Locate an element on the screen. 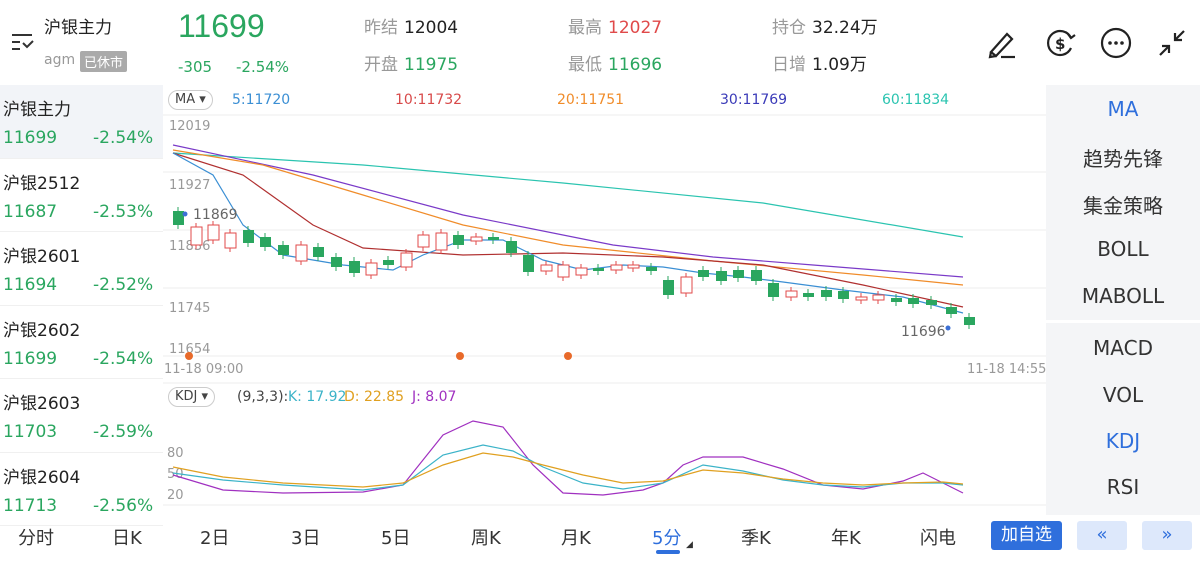  kdj-j-line is located at coordinates (568, 458).